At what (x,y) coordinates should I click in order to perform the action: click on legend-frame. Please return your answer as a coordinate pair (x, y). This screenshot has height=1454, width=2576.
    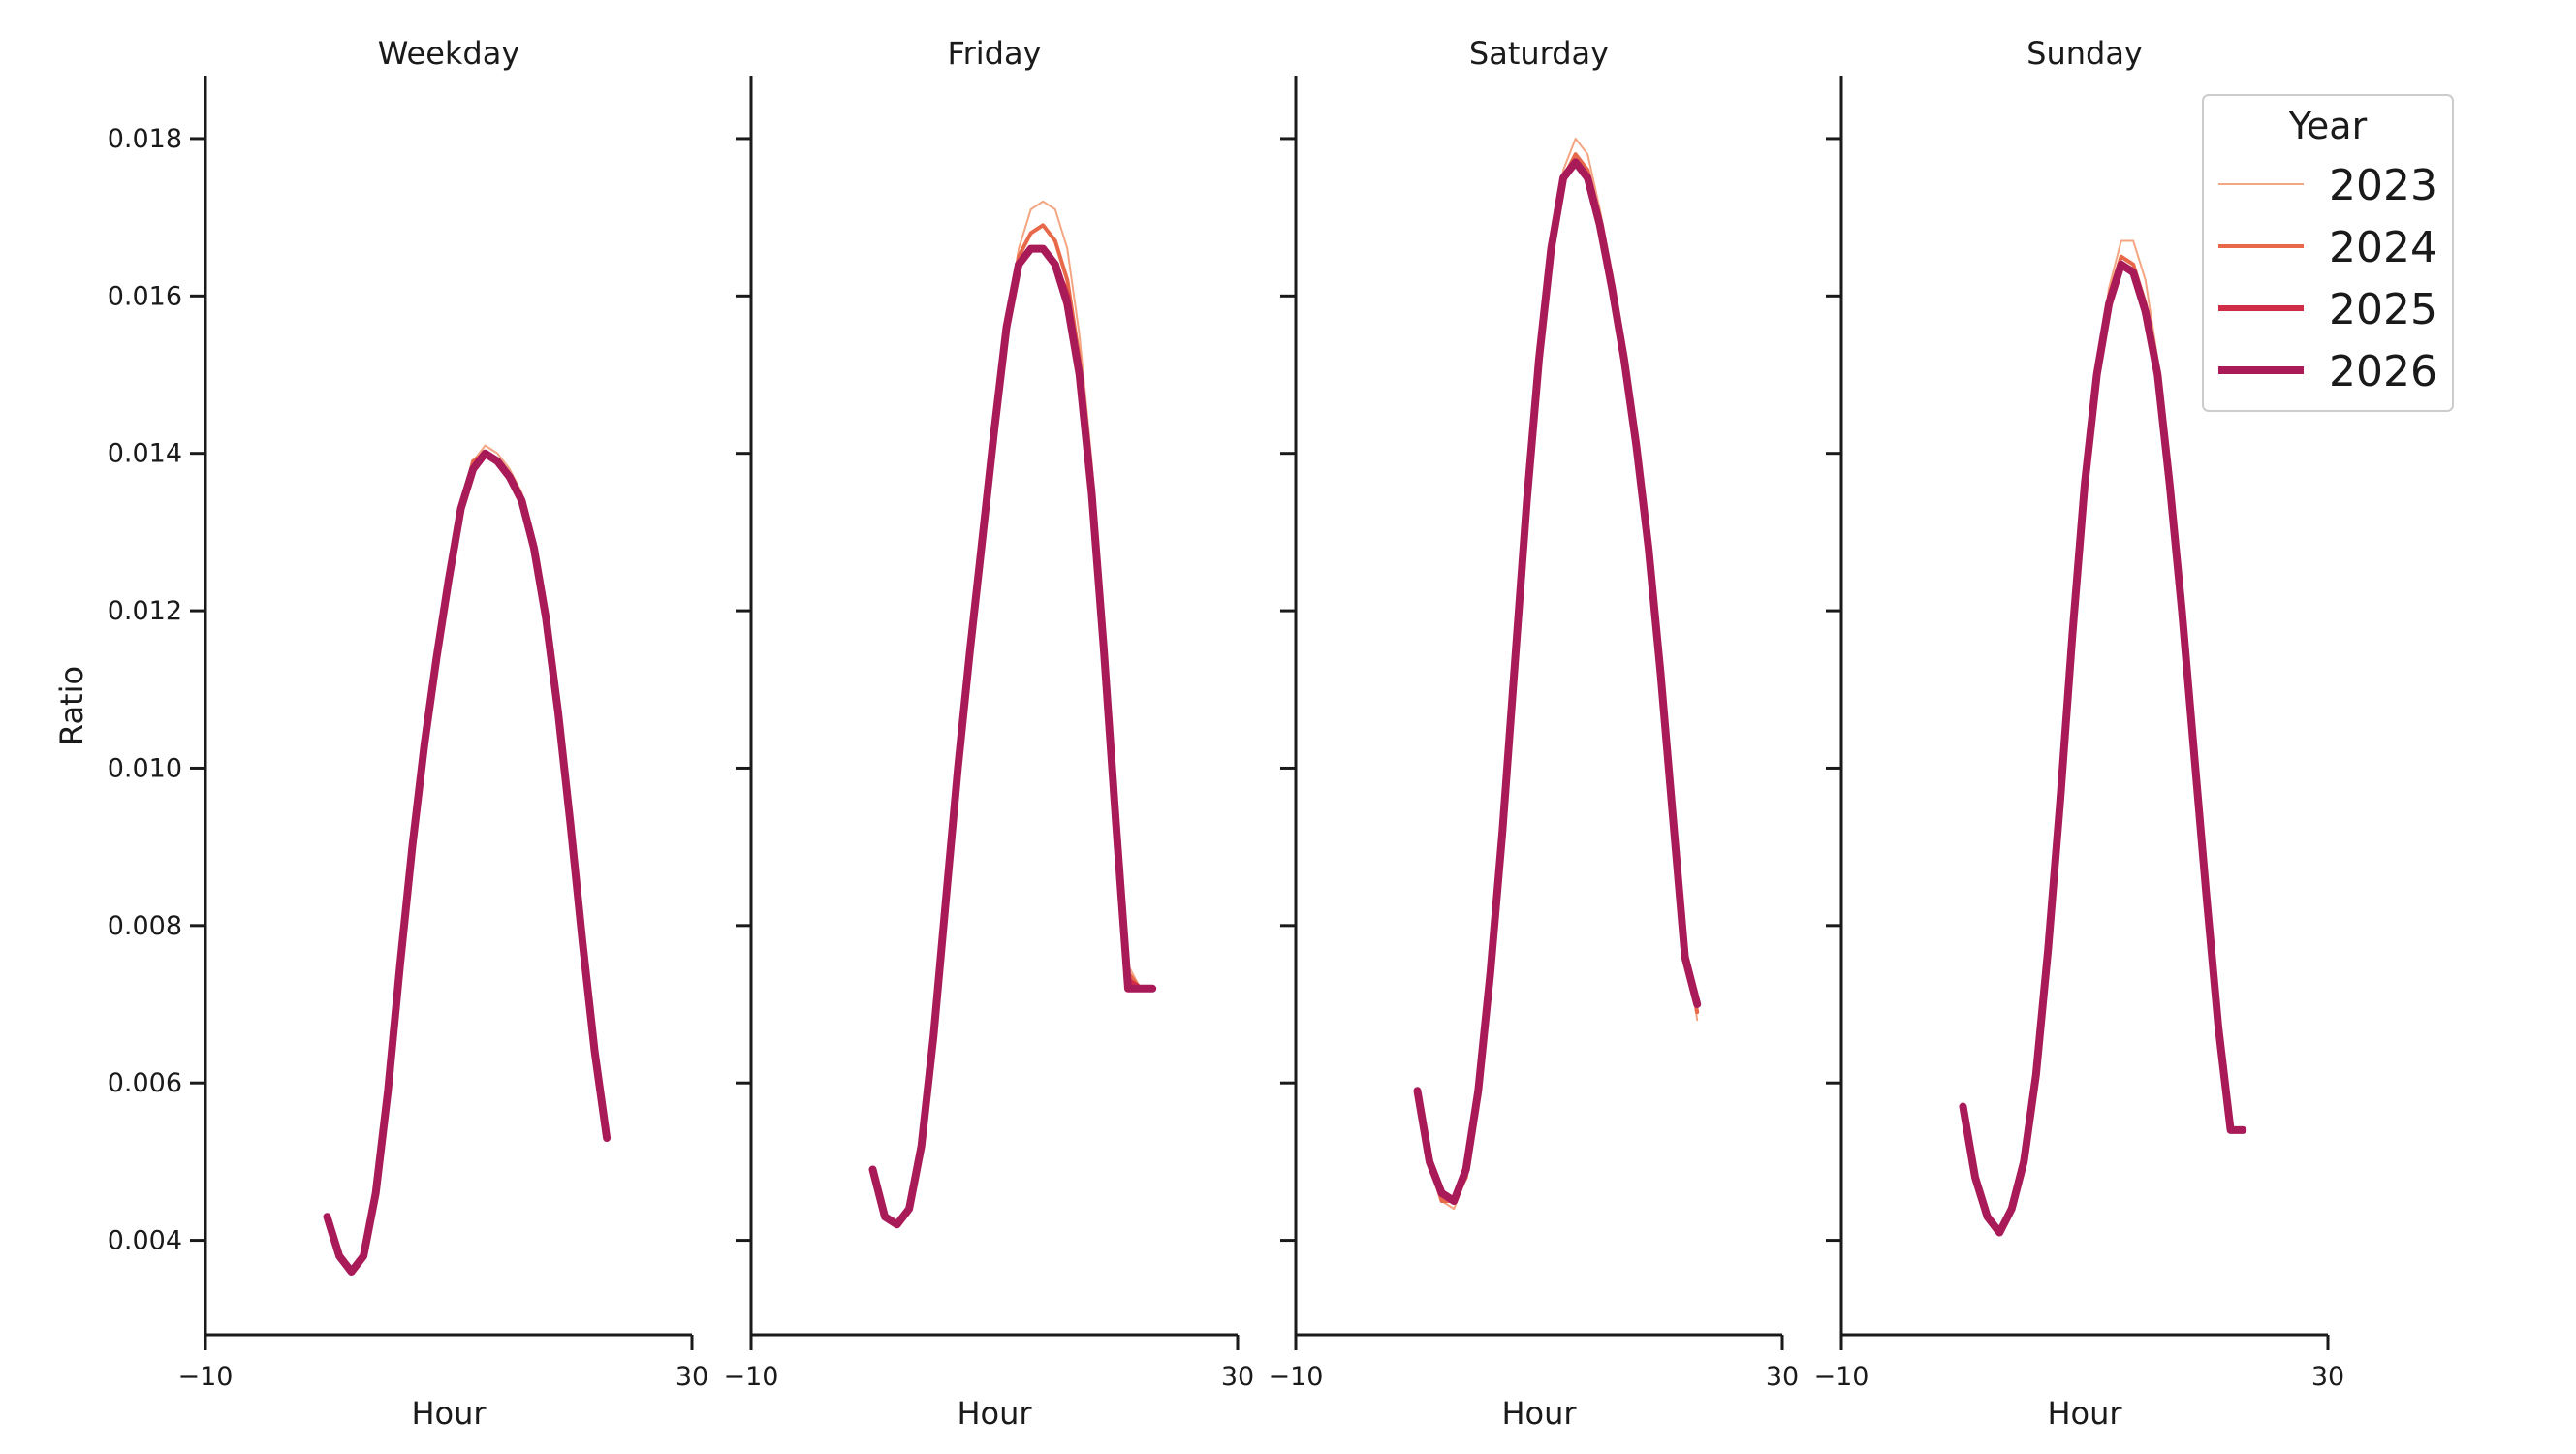
    Looking at the image, I should click on (2328, 253).